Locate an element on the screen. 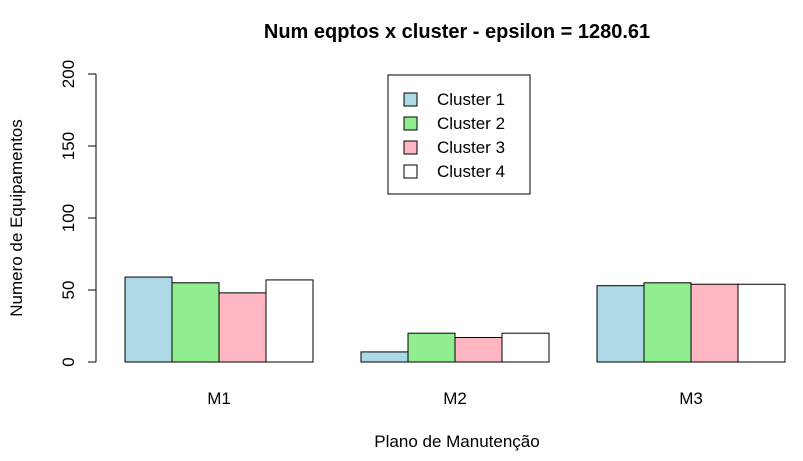 The width and height of the screenshot is (803, 461). x-tick-label: M3 is located at coordinates (691, 398).